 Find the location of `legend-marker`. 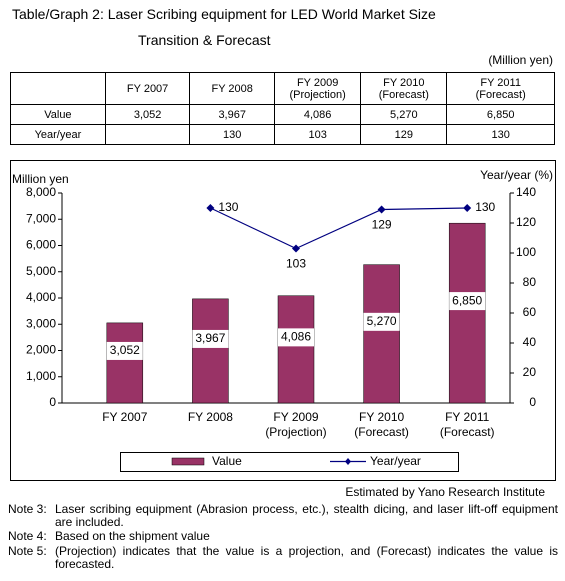

legend-marker is located at coordinates (348, 461).